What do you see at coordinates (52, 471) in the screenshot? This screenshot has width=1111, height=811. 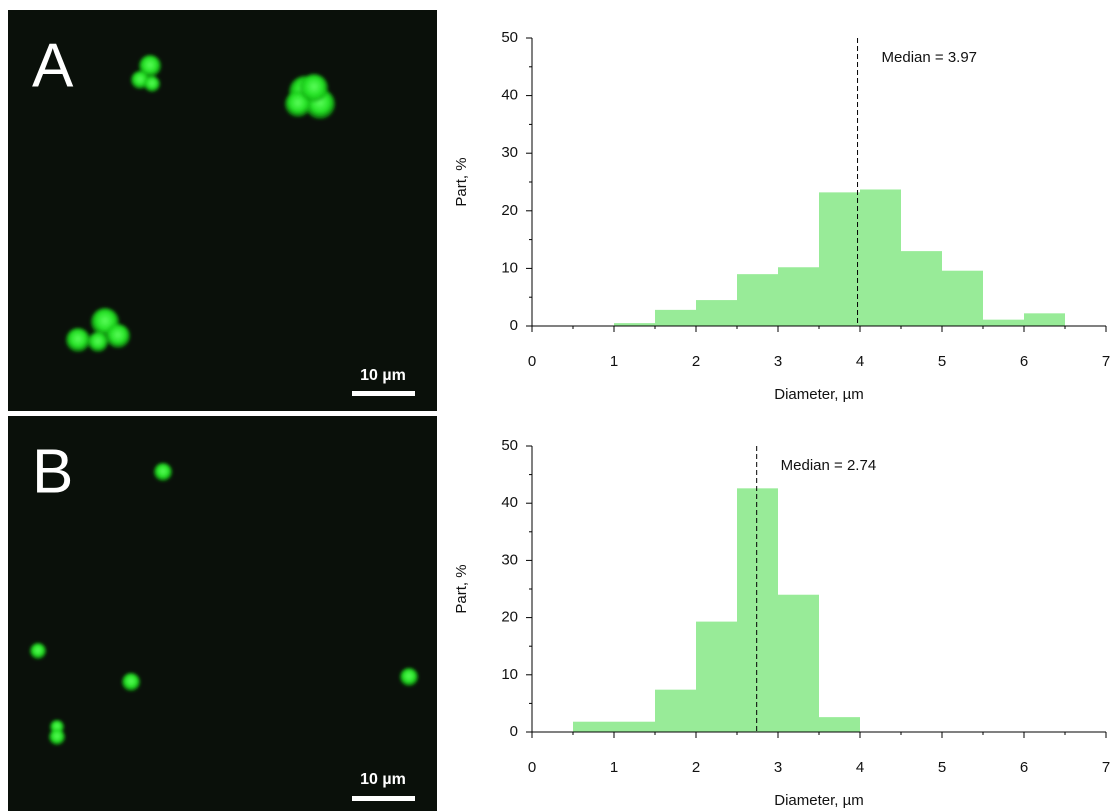 I see `panel-label: B` at bounding box center [52, 471].